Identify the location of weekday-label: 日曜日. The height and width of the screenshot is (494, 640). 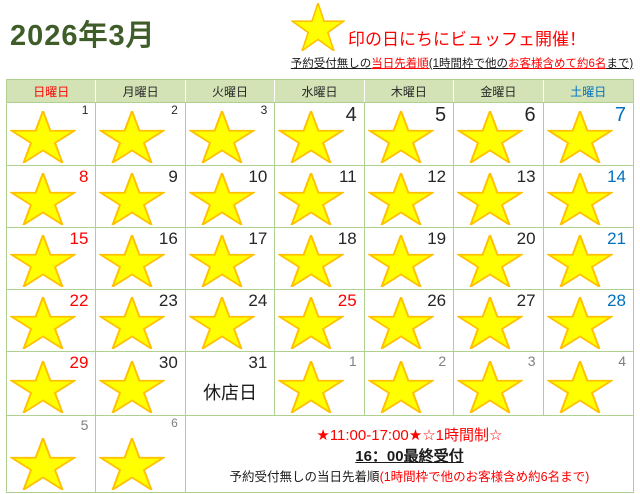
(51, 91).